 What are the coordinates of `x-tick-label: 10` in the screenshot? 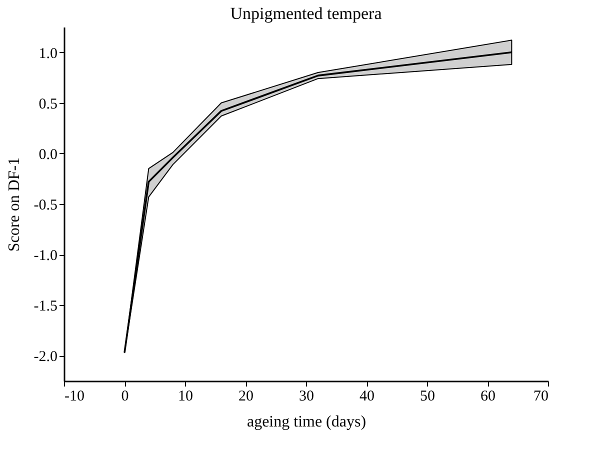 It's located at (185, 396).